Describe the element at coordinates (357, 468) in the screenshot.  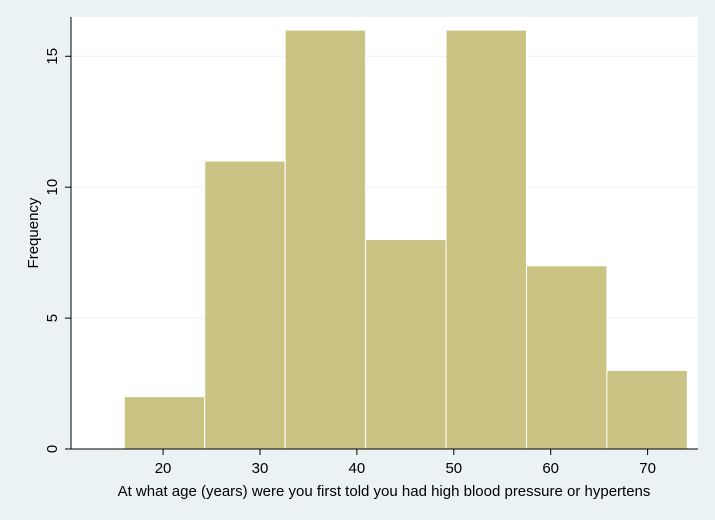
I see `x-tick-label: 40` at that location.